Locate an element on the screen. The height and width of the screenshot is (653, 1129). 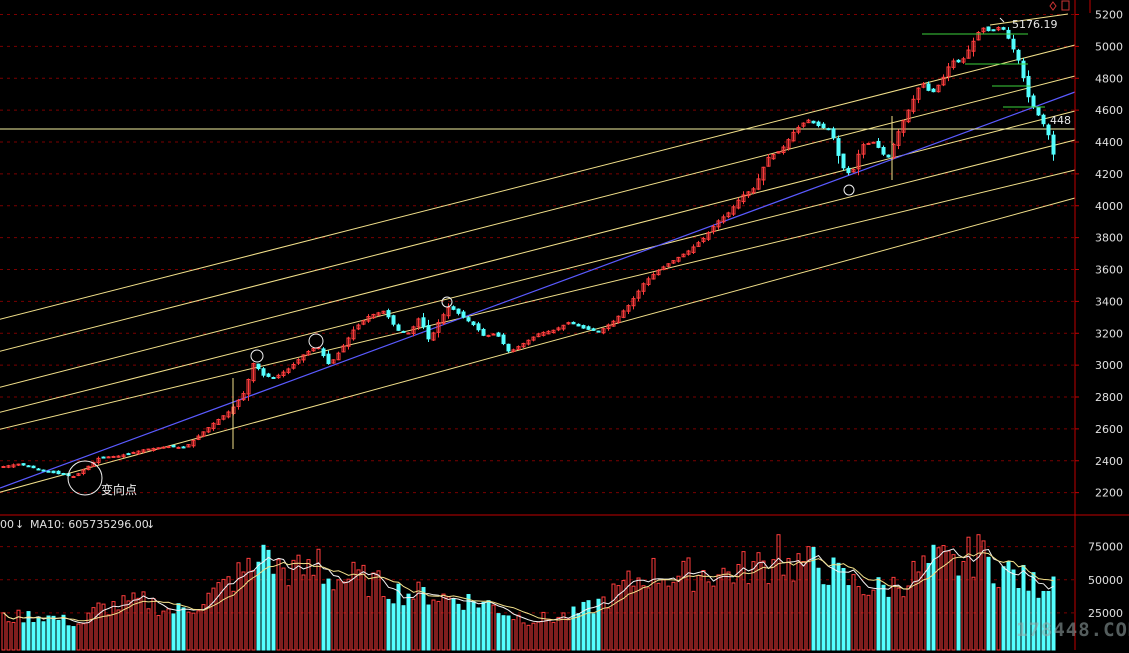
highlight-circle is located at coordinates (316, 341).